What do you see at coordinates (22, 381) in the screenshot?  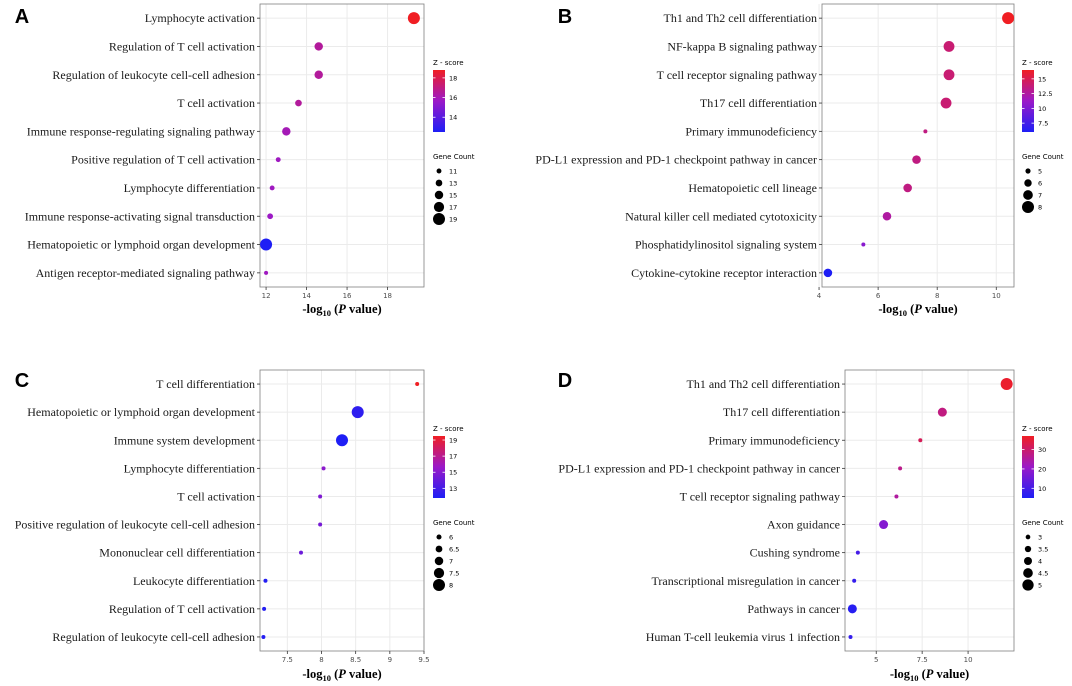 I see `panel-c-letter: C` at bounding box center [22, 381].